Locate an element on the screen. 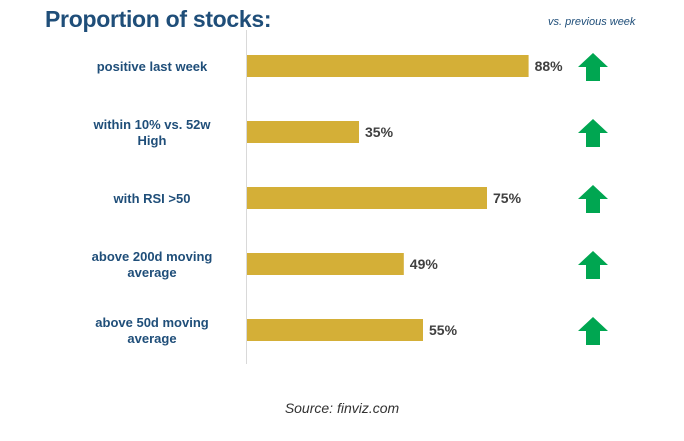 The width and height of the screenshot is (684, 441). trend-column-header: vs. previous week is located at coordinates (592, 22).